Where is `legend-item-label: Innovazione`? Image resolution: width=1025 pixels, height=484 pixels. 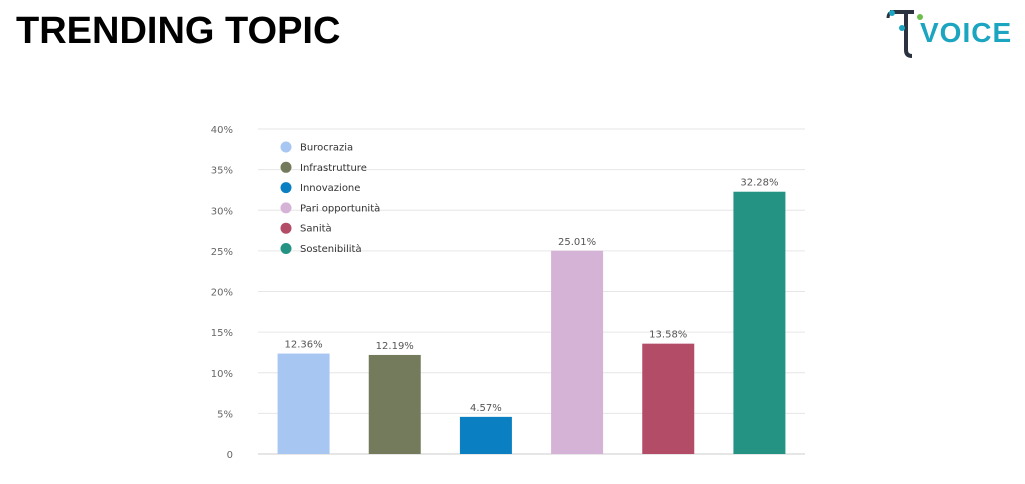 legend-item-label: Innovazione is located at coordinates (330, 188).